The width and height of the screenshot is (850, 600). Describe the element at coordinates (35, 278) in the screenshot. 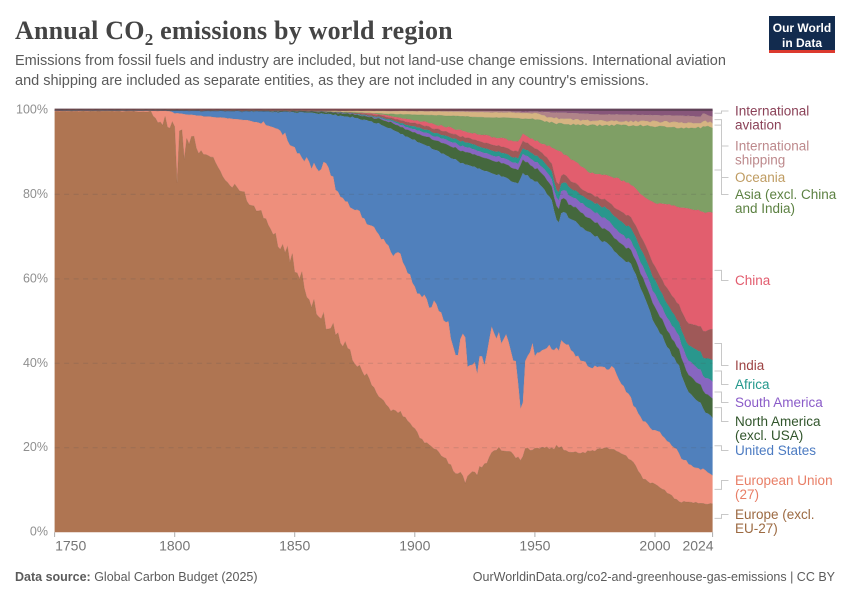

I see `svg-text: 60%` at that location.